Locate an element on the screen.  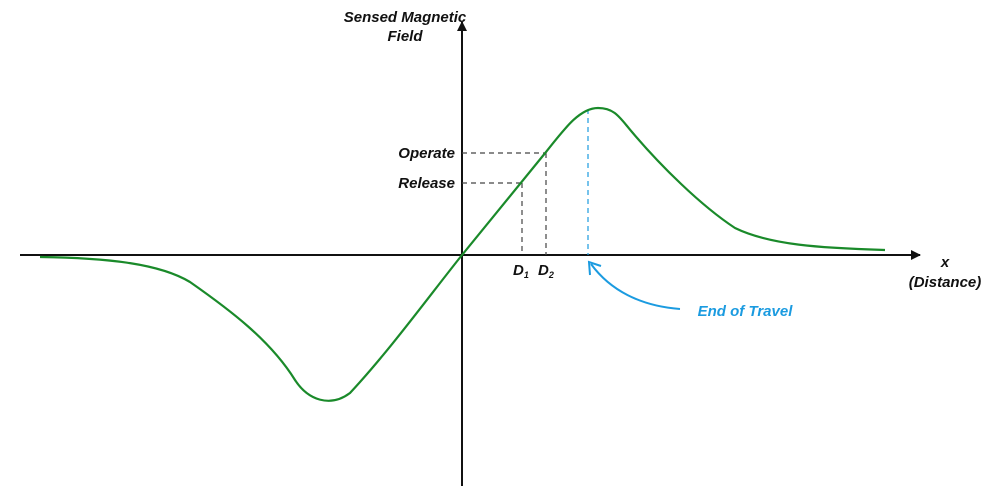
y-axis-label-line1: Sensed Magnetic is located at coordinates (405, 17).